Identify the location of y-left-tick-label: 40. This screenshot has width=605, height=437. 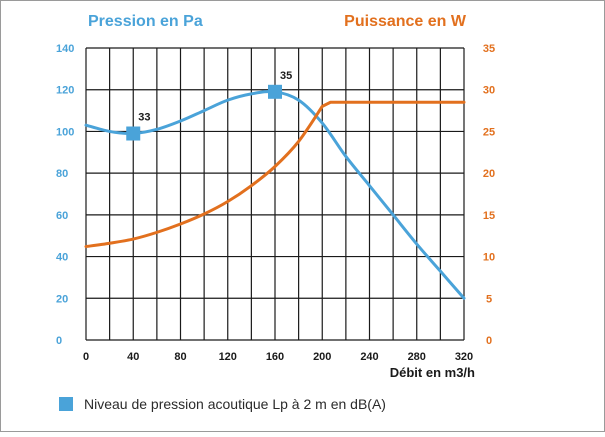
(62, 258).